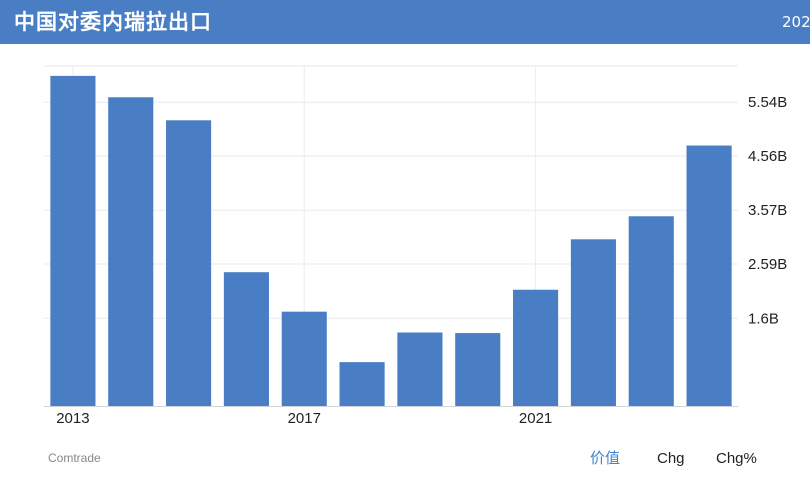  What do you see at coordinates (362, 384) in the screenshot?
I see `bar-2018` at bounding box center [362, 384].